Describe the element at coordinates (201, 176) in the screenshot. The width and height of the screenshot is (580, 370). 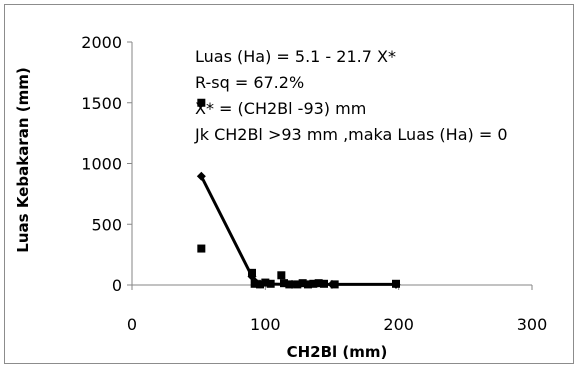
I see `fit-point-diamond` at that location.